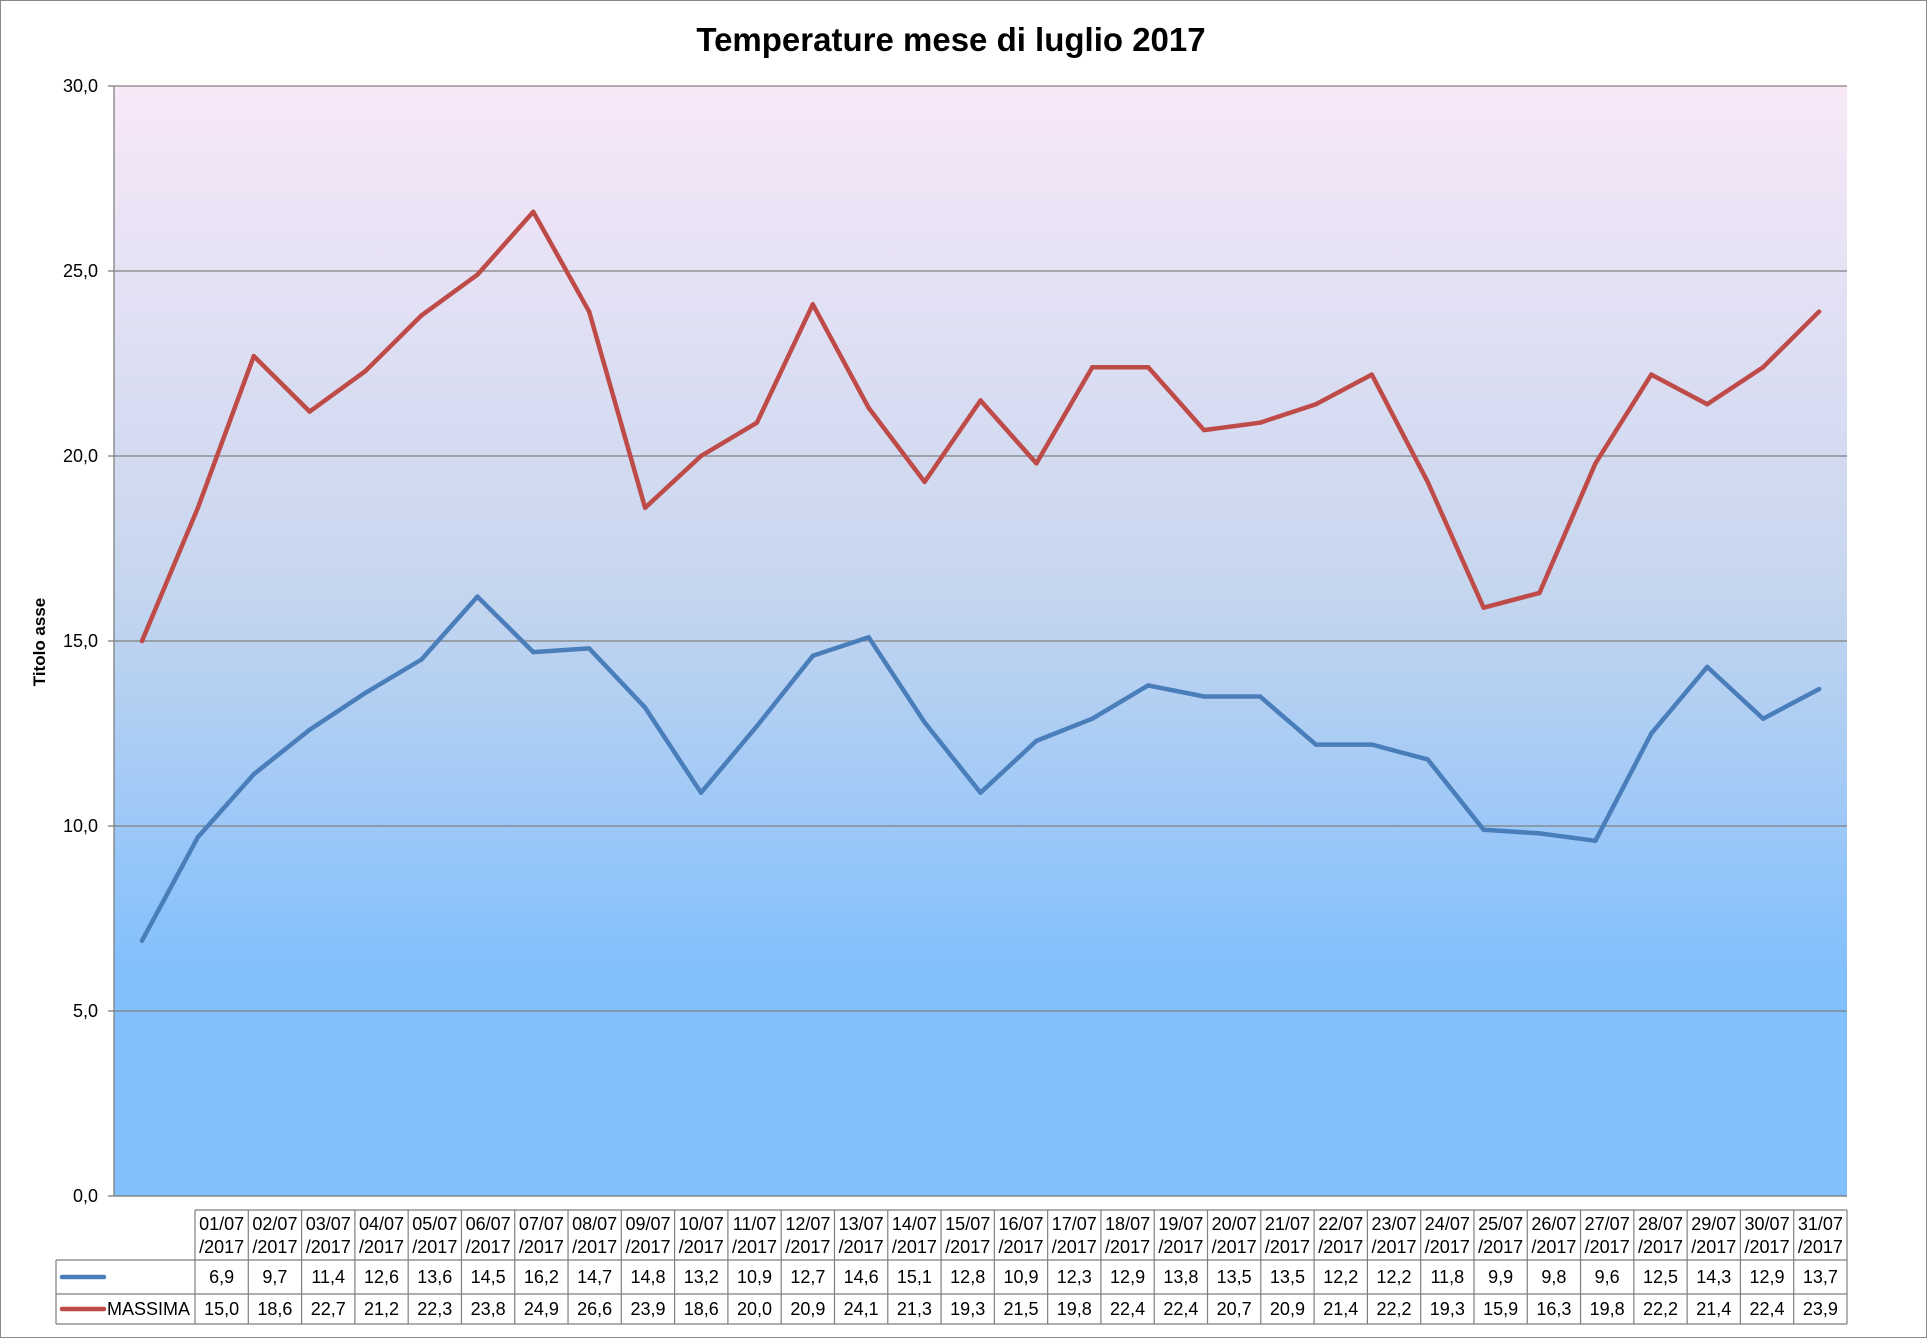 The height and width of the screenshot is (1339, 1927). What do you see at coordinates (967, 1277) in the screenshot?
I see `data-label: 12,8` at bounding box center [967, 1277].